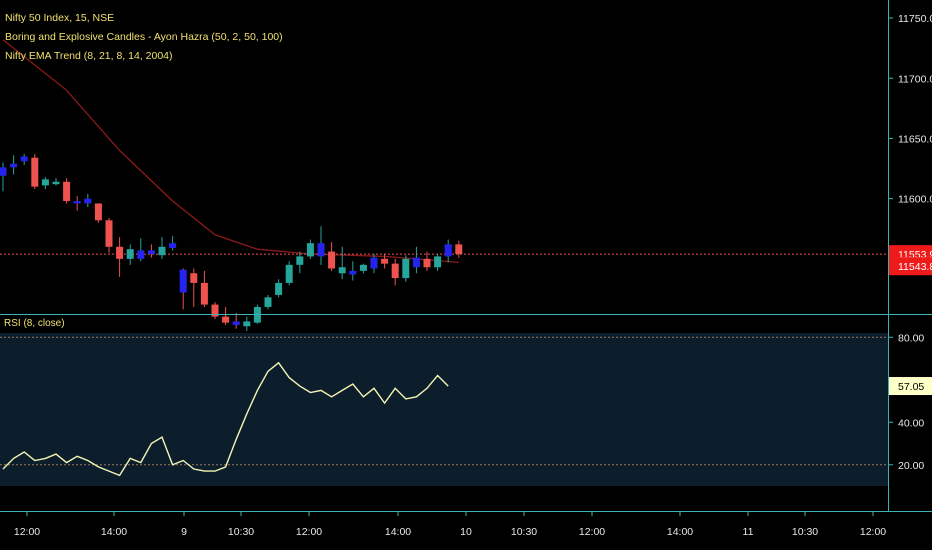 Image resolution: width=932 pixels, height=550 pixels. I want to click on rsi-current-tag-bg, so click(910, 386).